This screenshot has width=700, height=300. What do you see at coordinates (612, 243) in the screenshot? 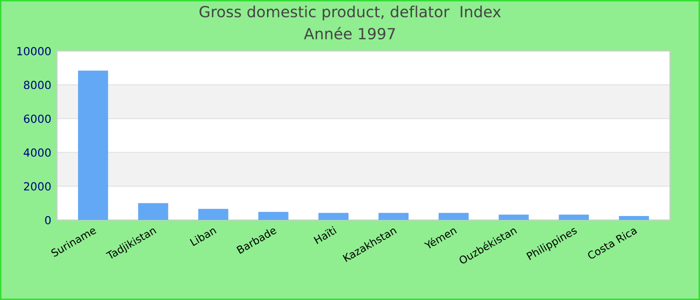
I see `x-tick-label: Costa Rica` at bounding box center [612, 243].